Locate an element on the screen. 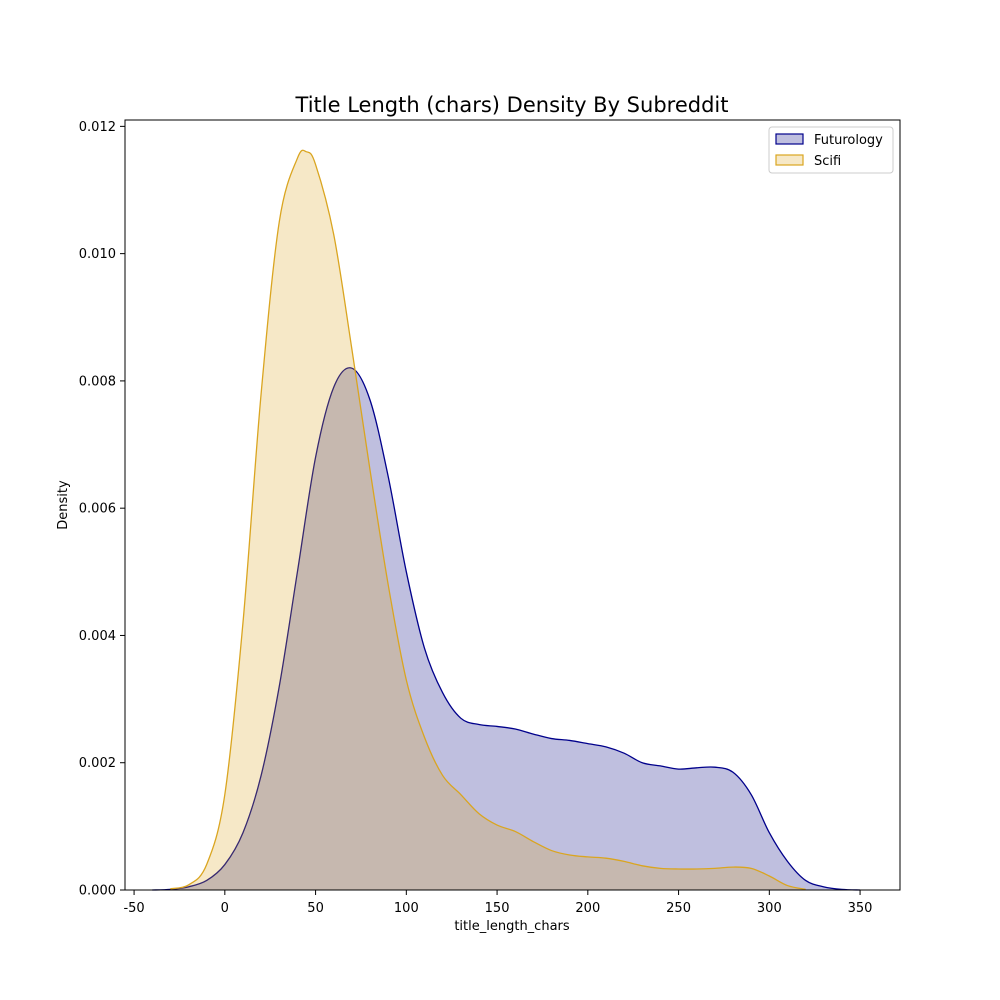 The image size is (1000, 1000). y-tick-label: 0.006 is located at coordinates (97, 509).